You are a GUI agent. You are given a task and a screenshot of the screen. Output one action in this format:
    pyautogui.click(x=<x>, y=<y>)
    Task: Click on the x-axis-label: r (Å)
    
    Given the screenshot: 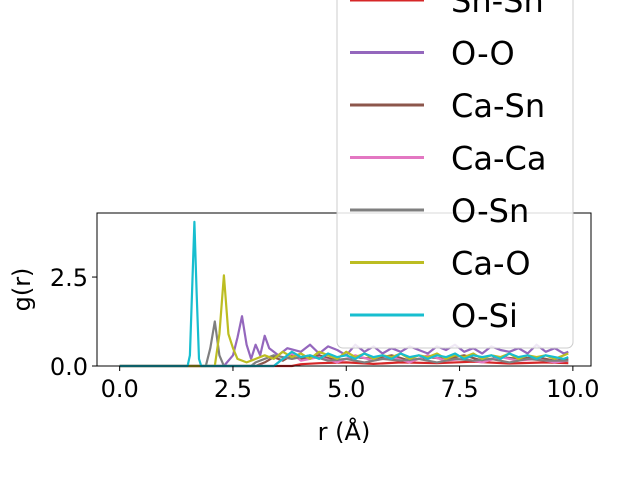 What is the action you would take?
    pyautogui.click(x=344, y=431)
    